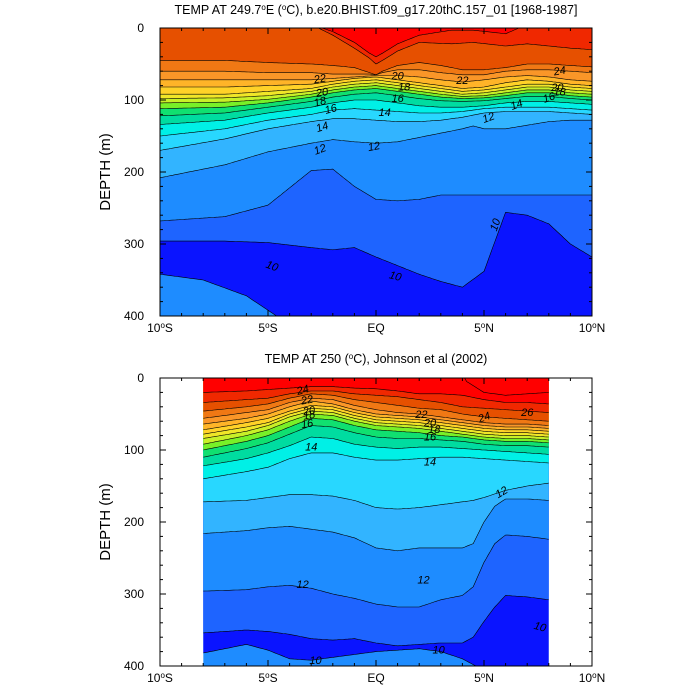 The image size is (700, 700). What do you see at coordinates (267, 328) in the screenshot?
I see `x-tick-label: 5oS` at bounding box center [267, 328].